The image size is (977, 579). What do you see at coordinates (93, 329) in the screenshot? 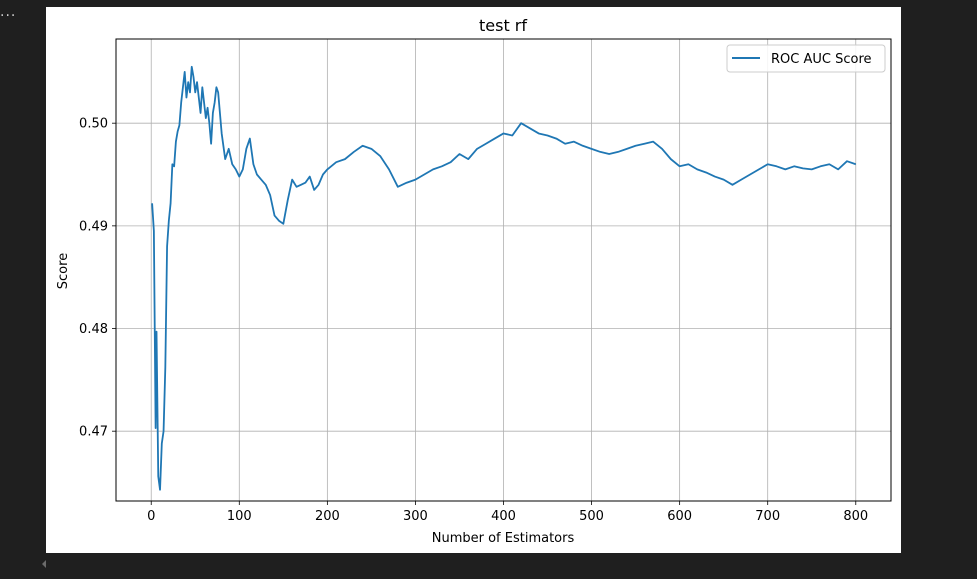
I see `y-tick-label: 0.48` at bounding box center [93, 329].